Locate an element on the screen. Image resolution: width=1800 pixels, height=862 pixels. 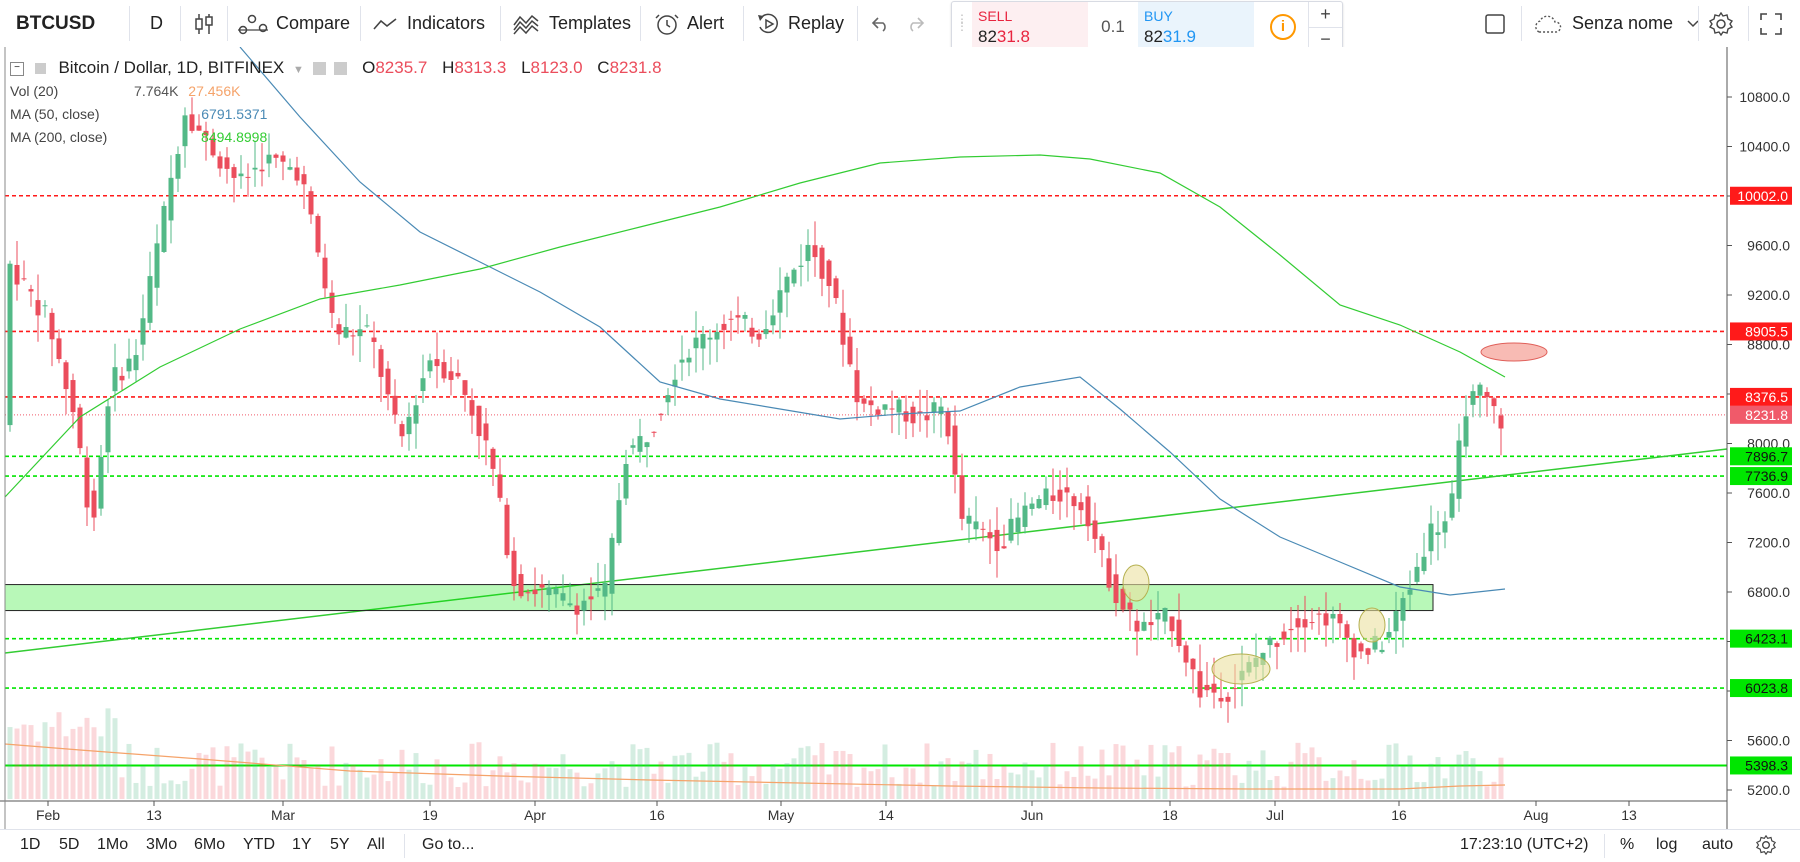
range-ytd: YTD is located at coordinates (259, 844).